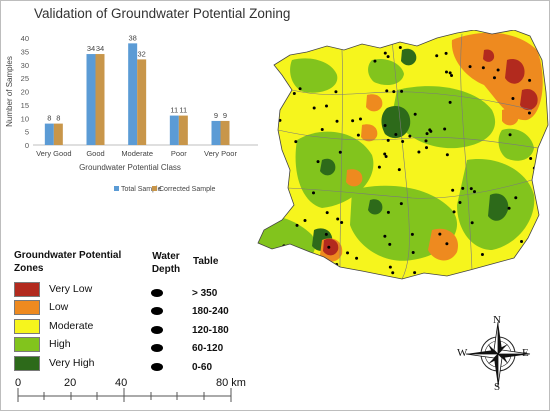 Image resolution: width=550 pixels, height=411 pixels. What do you see at coordinates (79, 307) in the screenshot?
I see `legend-item-low: Low` at bounding box center [79, 307].